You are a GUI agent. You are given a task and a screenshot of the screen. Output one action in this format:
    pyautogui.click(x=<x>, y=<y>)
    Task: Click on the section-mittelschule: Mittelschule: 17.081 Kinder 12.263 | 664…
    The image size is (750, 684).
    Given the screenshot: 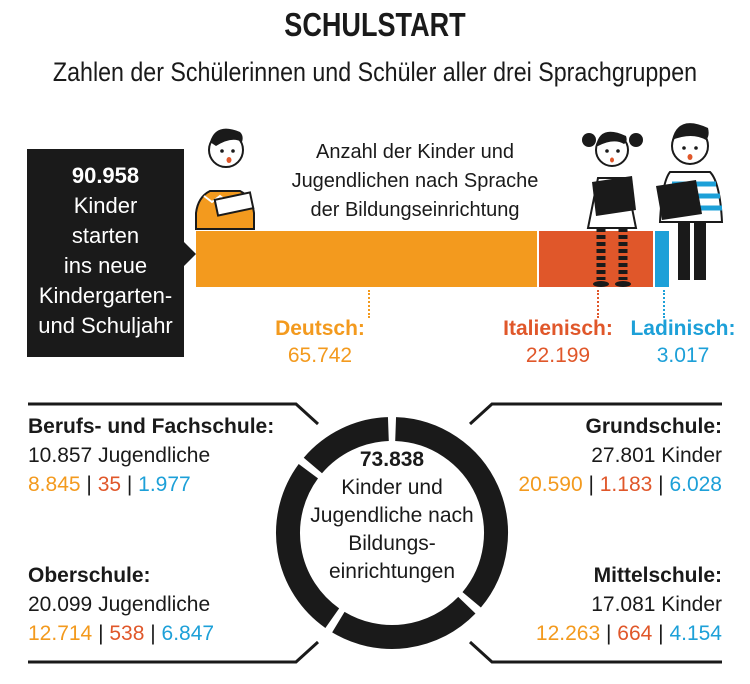 What is the action you would take?
    pyautogui.click(x=629, y=604)
    